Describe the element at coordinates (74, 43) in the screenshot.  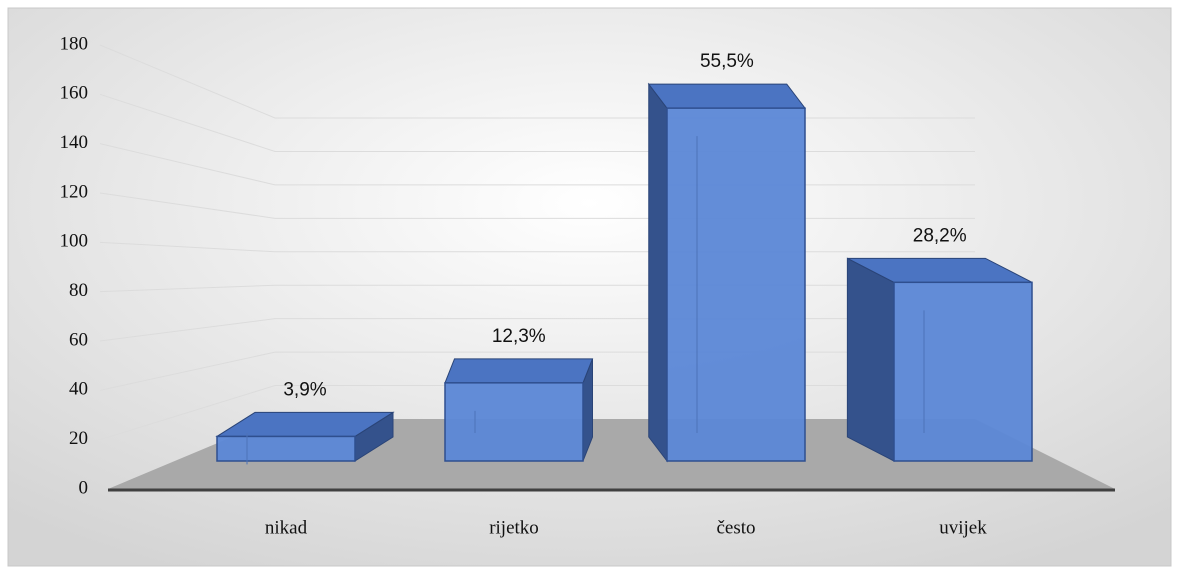
I see `y-tick-label: 180` at that location.